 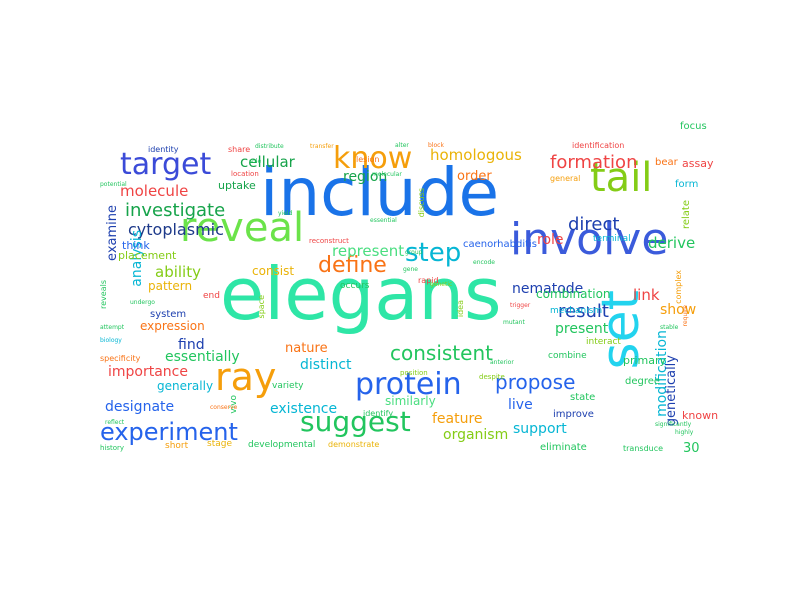 What do you see at coordinates (355, 286) in the screenshot?
I see `word-occurs: occurs` at bounding box center [355, 286].